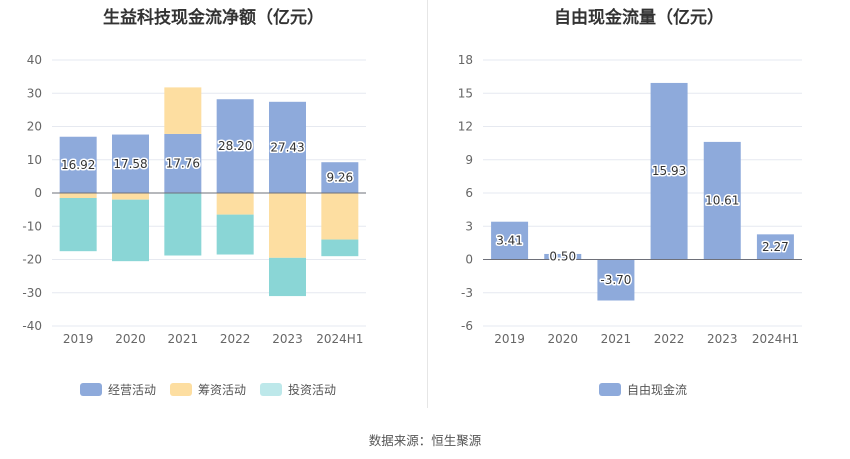 Image resolution: width=850 pixels, height=459 pixels. Describe the element at coordinates (469, 160) in the screenshot. I see `right-chart-ytick-label: 9` at that location.